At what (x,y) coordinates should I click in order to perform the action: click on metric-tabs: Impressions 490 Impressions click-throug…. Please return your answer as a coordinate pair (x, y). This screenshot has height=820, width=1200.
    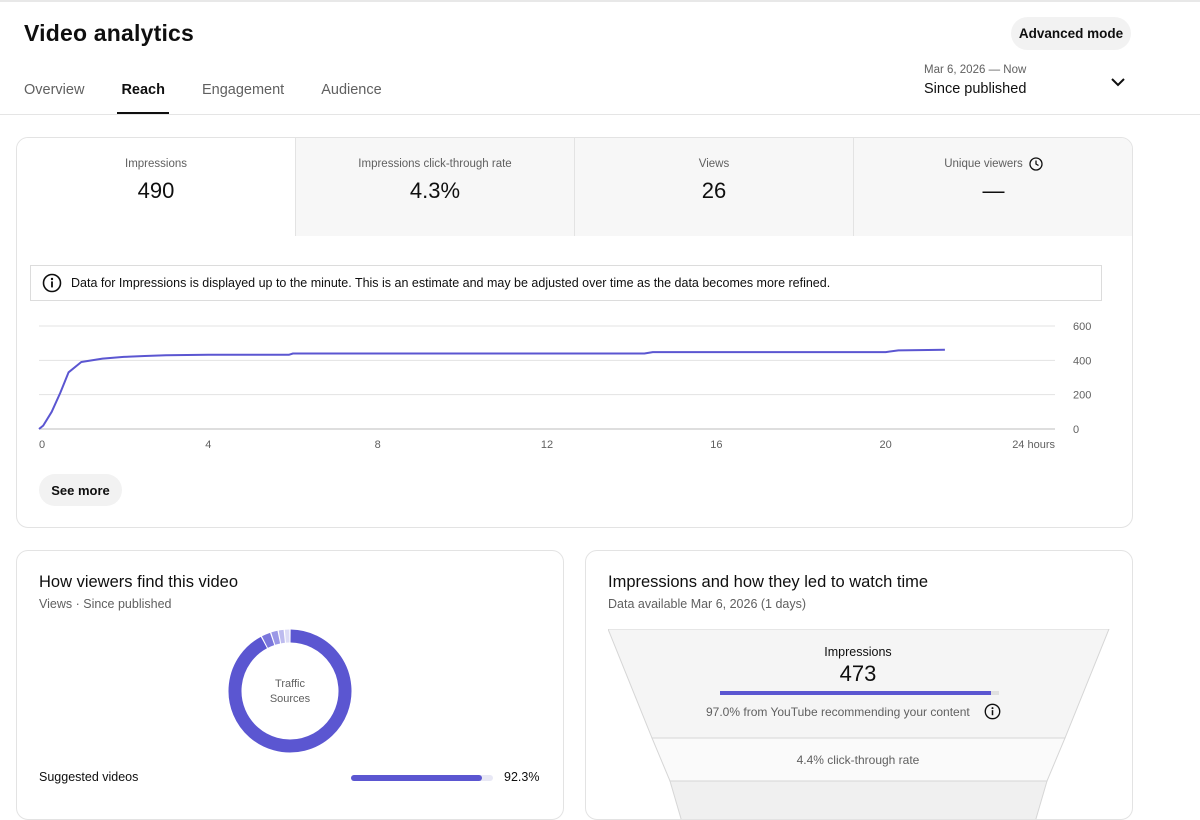
    Looking at the image, I should click on (575, 187).